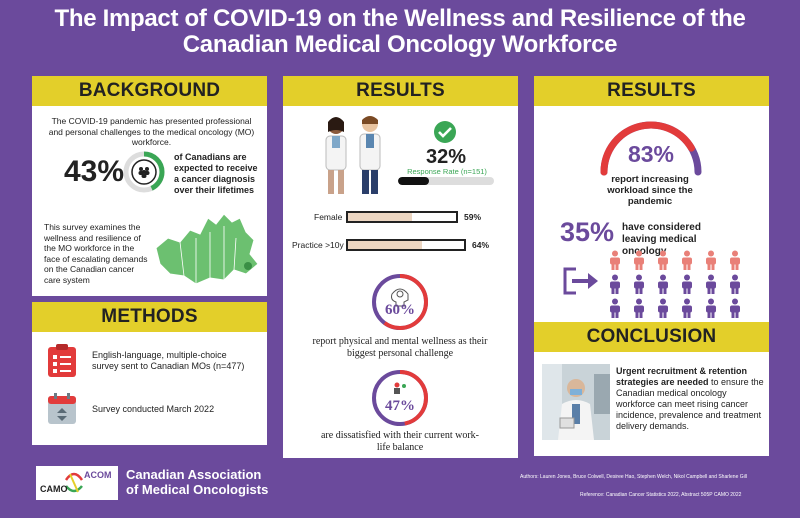  Describe the element at coordinates (587, 232) in the screenshot. I see `leave-value: 35%` at that location.